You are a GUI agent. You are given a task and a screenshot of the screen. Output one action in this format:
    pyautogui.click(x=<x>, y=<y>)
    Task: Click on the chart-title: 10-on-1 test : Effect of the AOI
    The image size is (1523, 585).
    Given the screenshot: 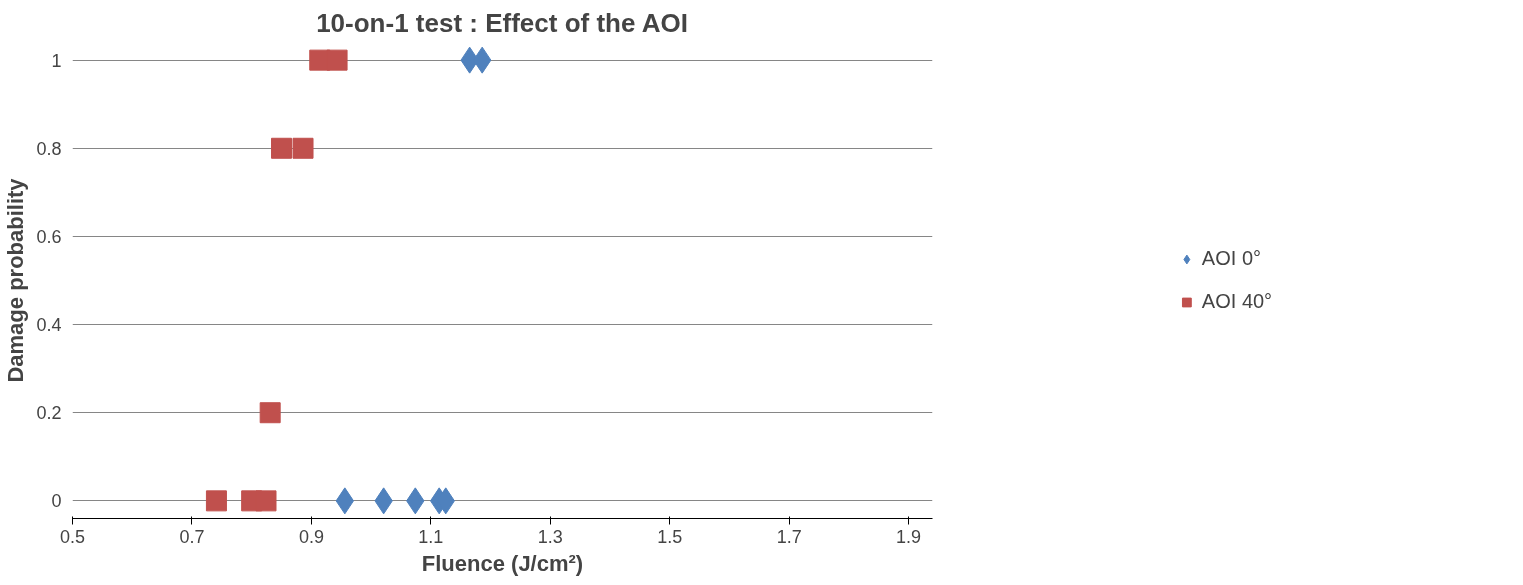 What is the action you would take?
    pyautogui.click(x=502, y=22)
    